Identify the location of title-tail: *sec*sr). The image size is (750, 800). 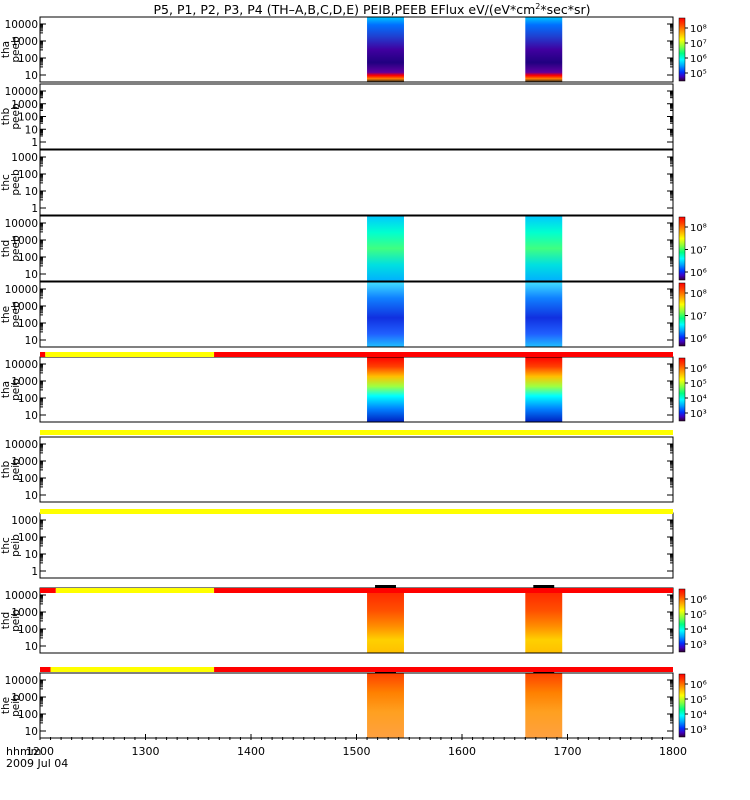
(565, 9).